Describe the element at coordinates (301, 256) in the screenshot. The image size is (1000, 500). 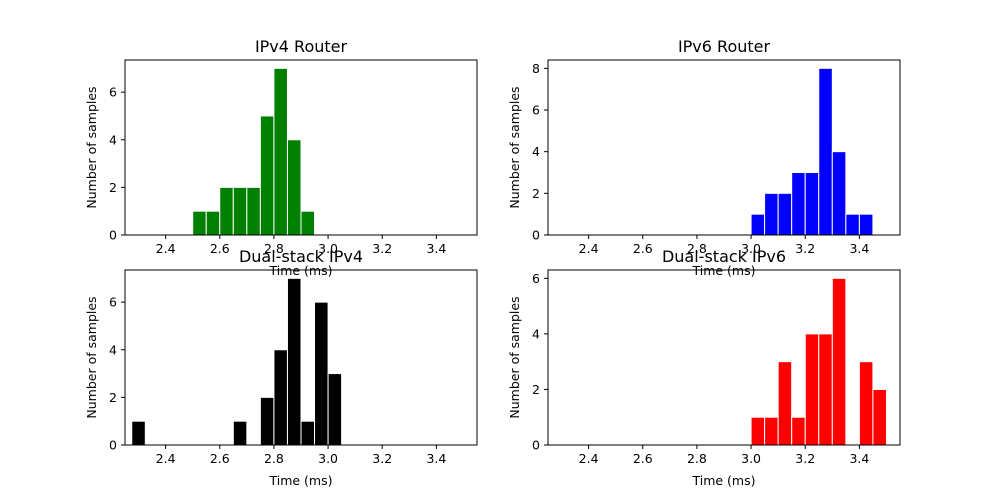
I see `chart-title: Dual-stack IPv4` at that location.